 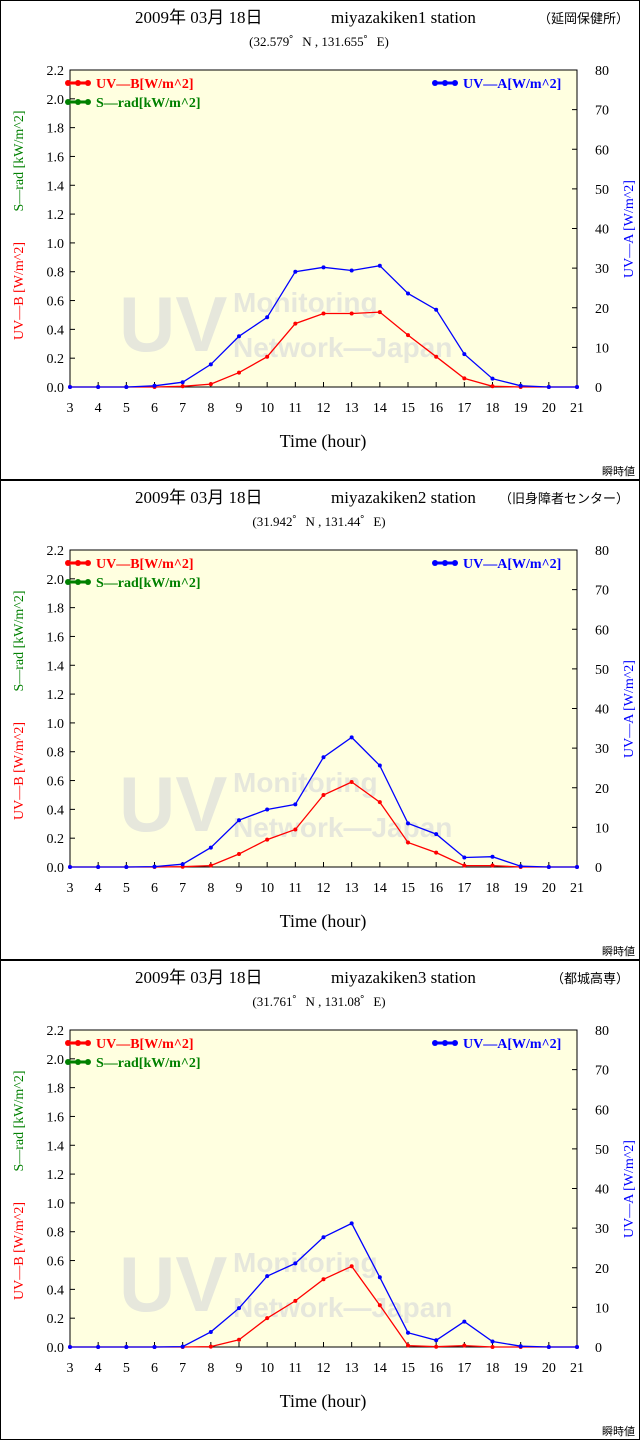 I want to click on left-tick-label: 0.8, so click(x=56, y=1233).